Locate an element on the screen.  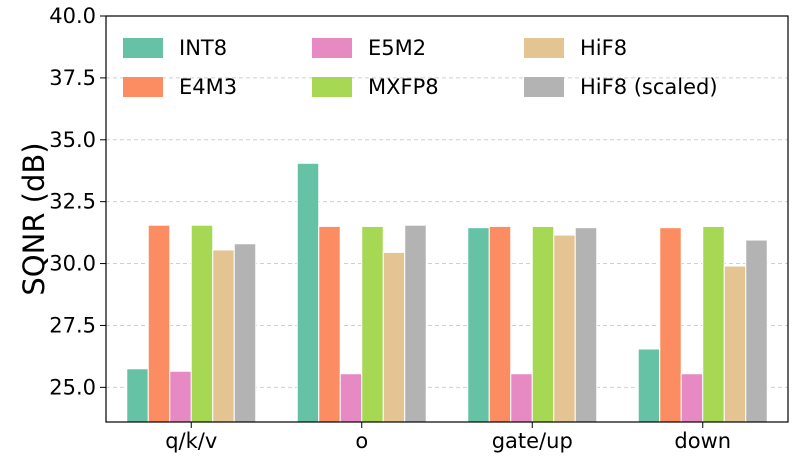
y-tick-label: 30.0 is located at coordinates (72, 264).